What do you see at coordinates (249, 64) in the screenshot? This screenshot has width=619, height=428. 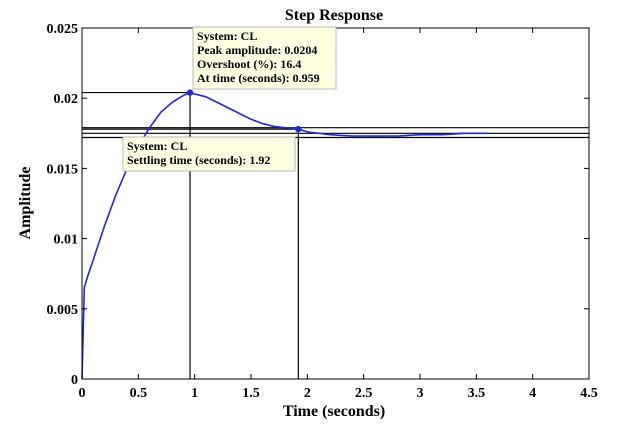 I see `data-tip-line: Overshoot (%): 16.4` at bounding box center [249, 64].